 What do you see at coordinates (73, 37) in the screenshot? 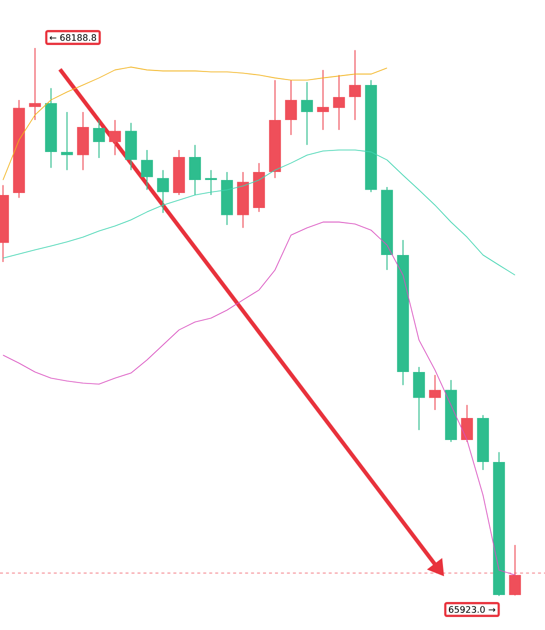
I see `text: ← 68188.8` at bounding box center [73, 37].